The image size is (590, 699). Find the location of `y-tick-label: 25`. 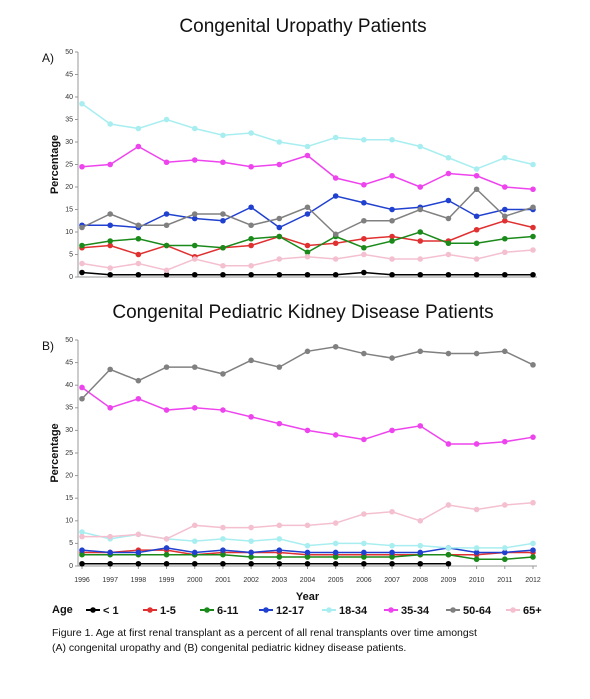

y-tick-label: 25 is located at coordinates (69, 164).